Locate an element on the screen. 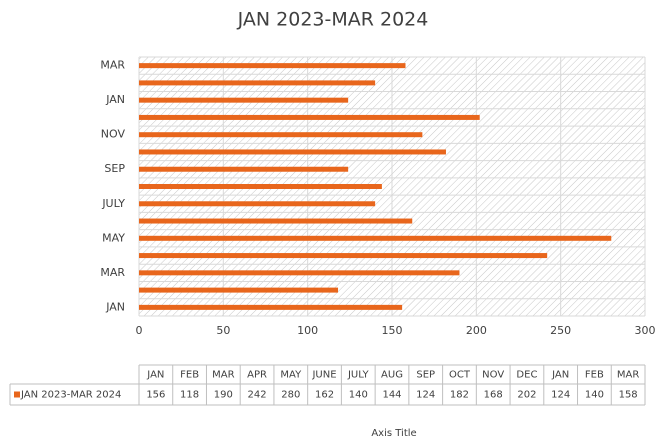 This screenshot has width=661, height=441. chart-title: JAN 2023-MAR 2024 is located at coordinates (333, 20).